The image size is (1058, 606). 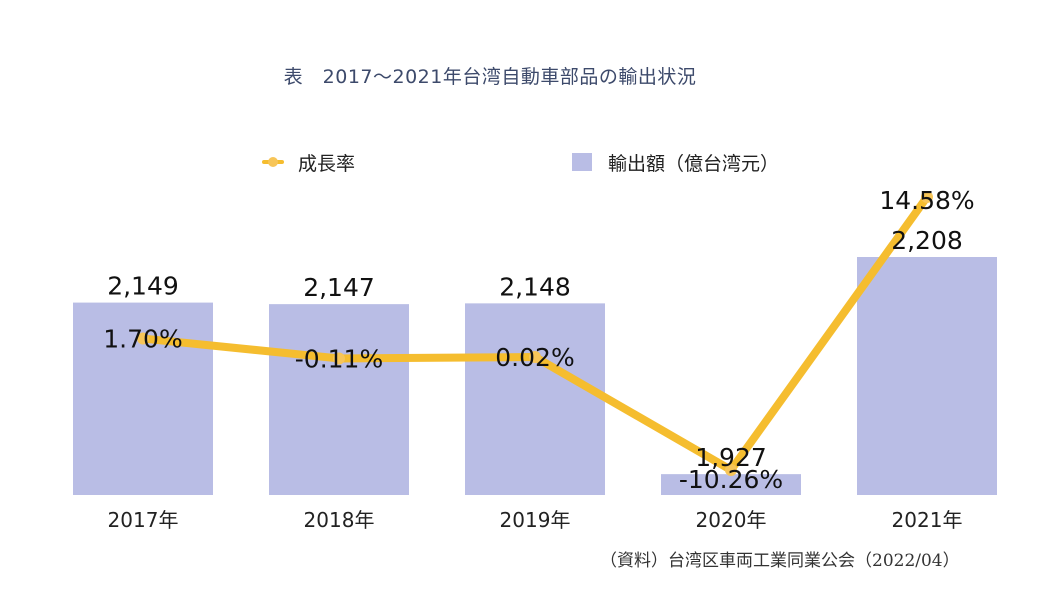 I want to click on bar-2018年, so click(x=339, y=399).